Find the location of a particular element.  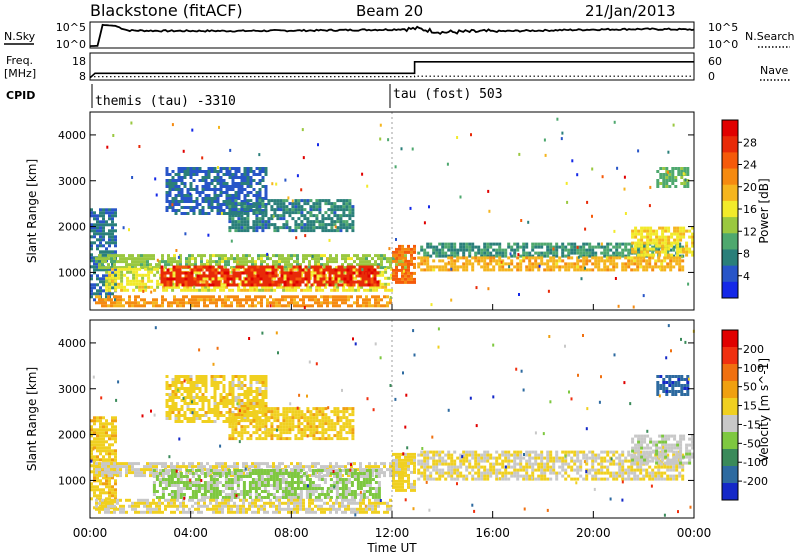

cpid-segment-1: themis (tau) -3310 is located at coordinates (165, 101).